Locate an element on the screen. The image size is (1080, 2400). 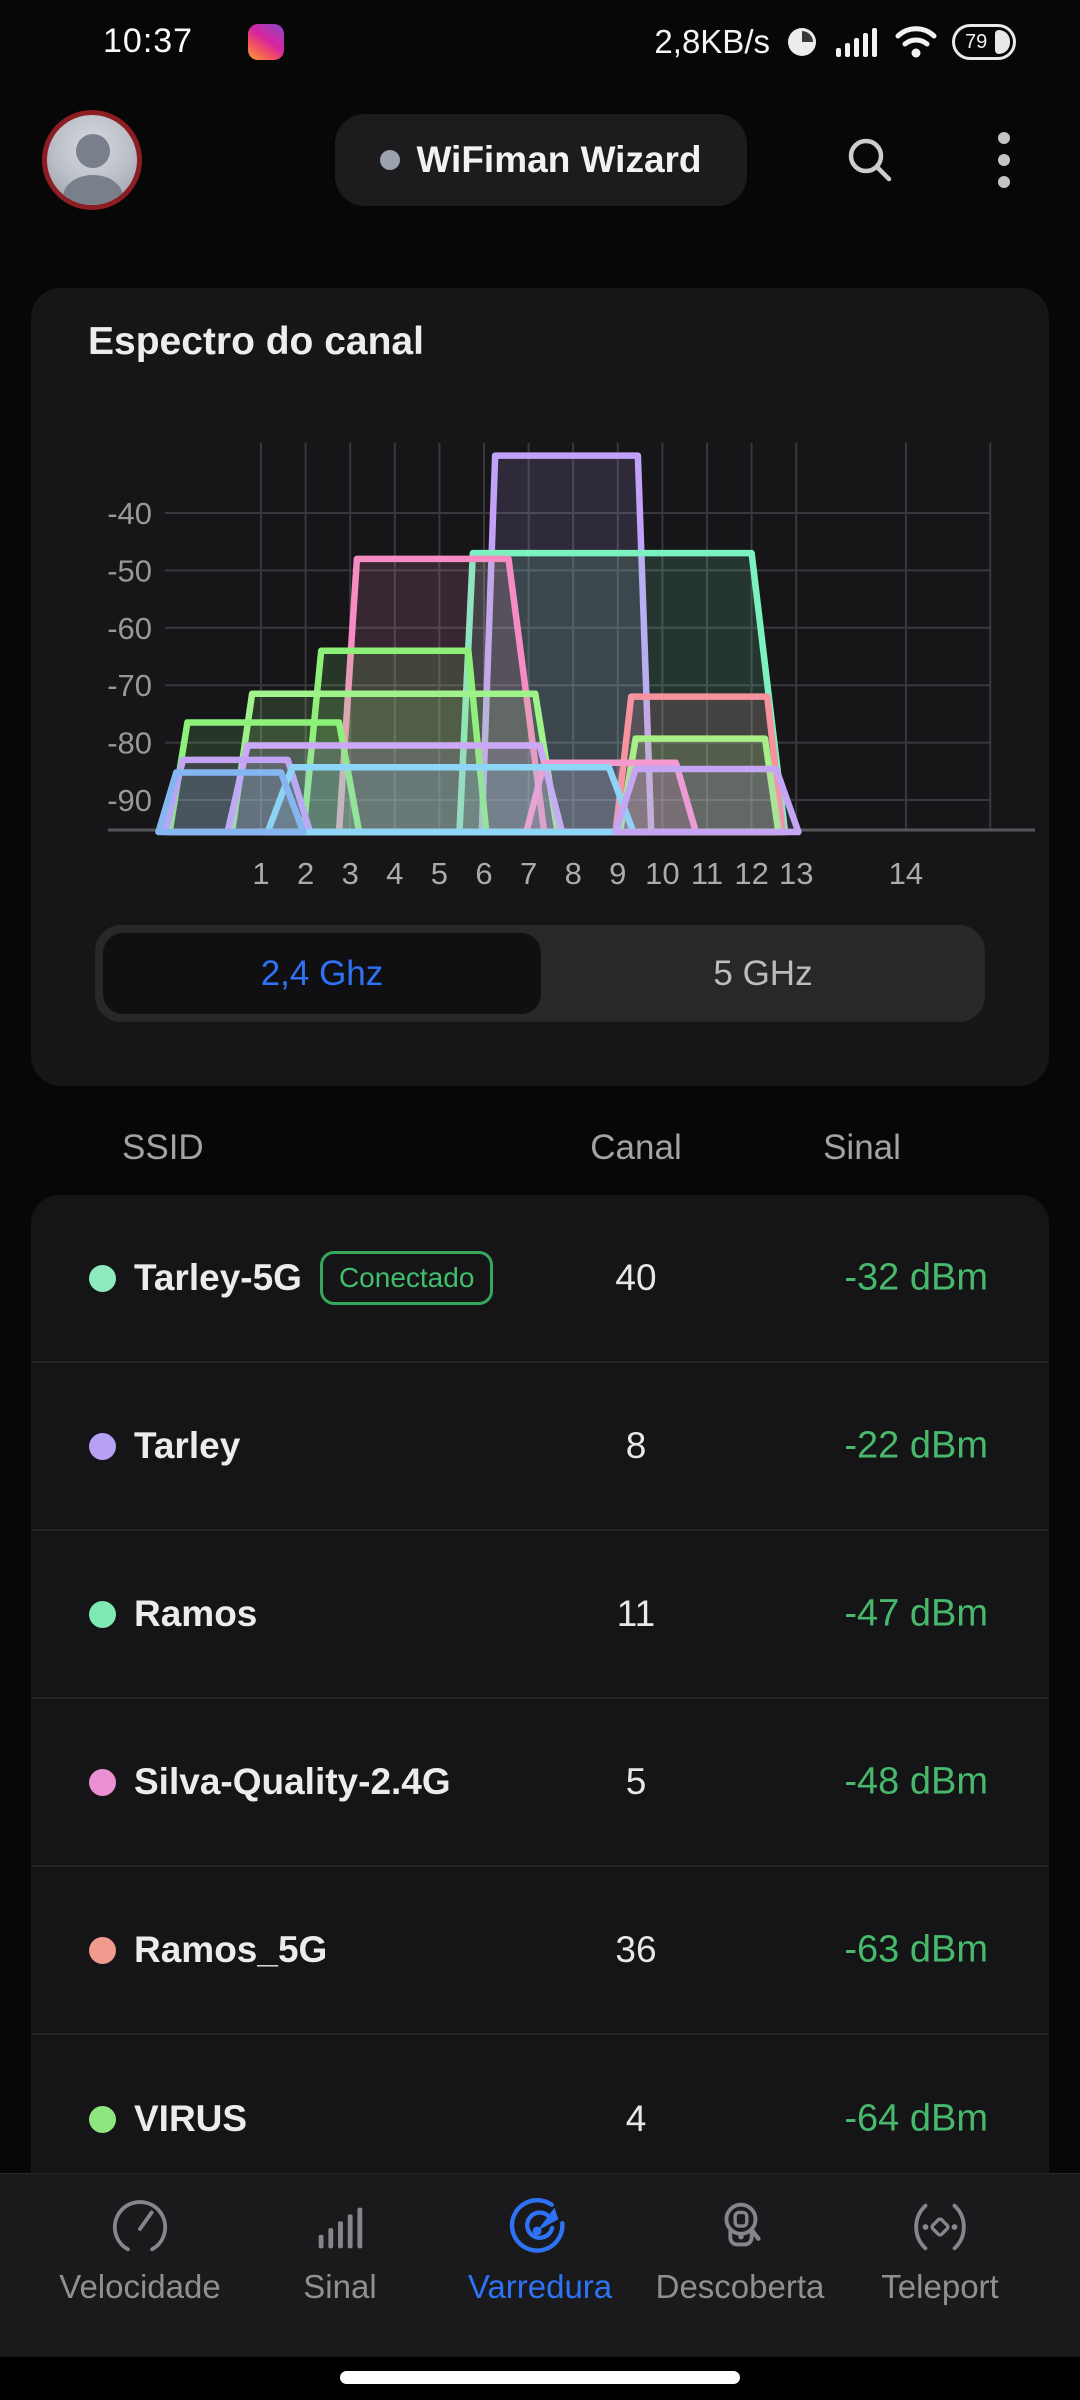
ssid-label: VIRUS is located at coordinates (191, 2118).